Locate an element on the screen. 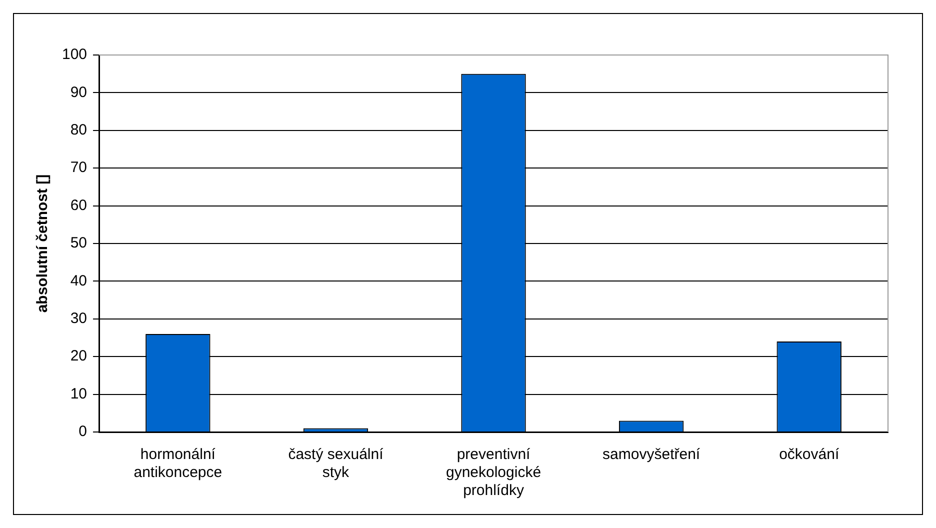  y-tick-label: 60 is located at coordinates (79, 205).